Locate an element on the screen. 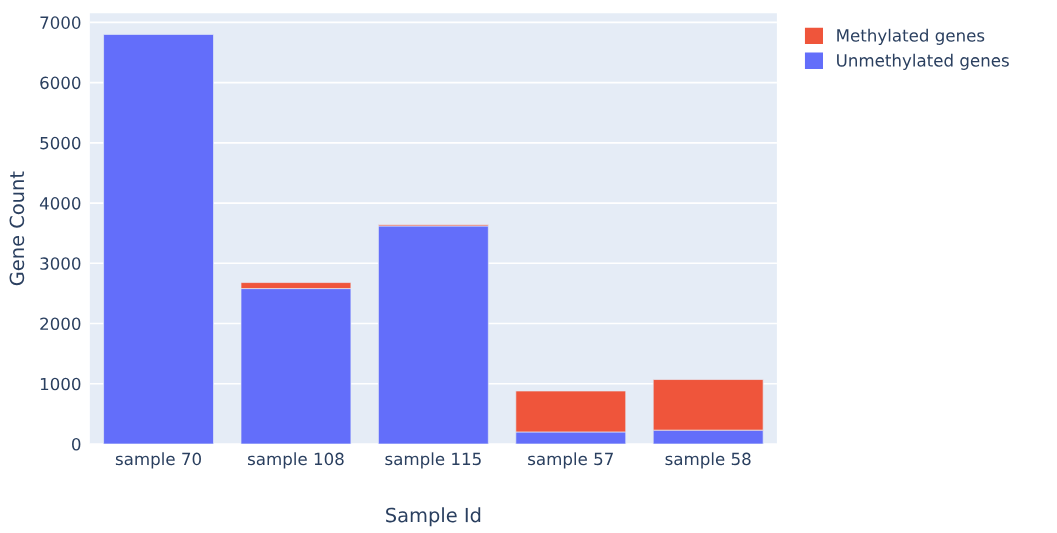 The width and height of the screenshot is (1057, 533). y-tick-label: 5000 is located at coordinates (60, 143).